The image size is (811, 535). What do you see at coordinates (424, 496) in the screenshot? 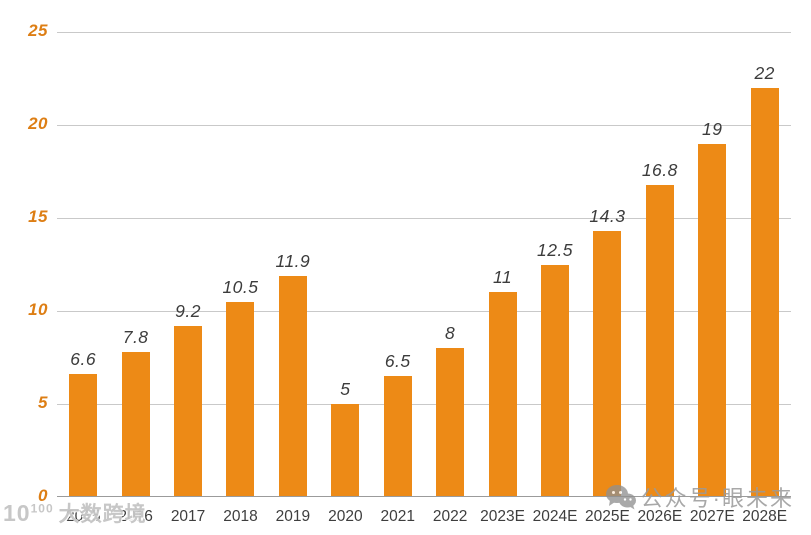
I see `x-axis-line` at bounding box center [424, 496].